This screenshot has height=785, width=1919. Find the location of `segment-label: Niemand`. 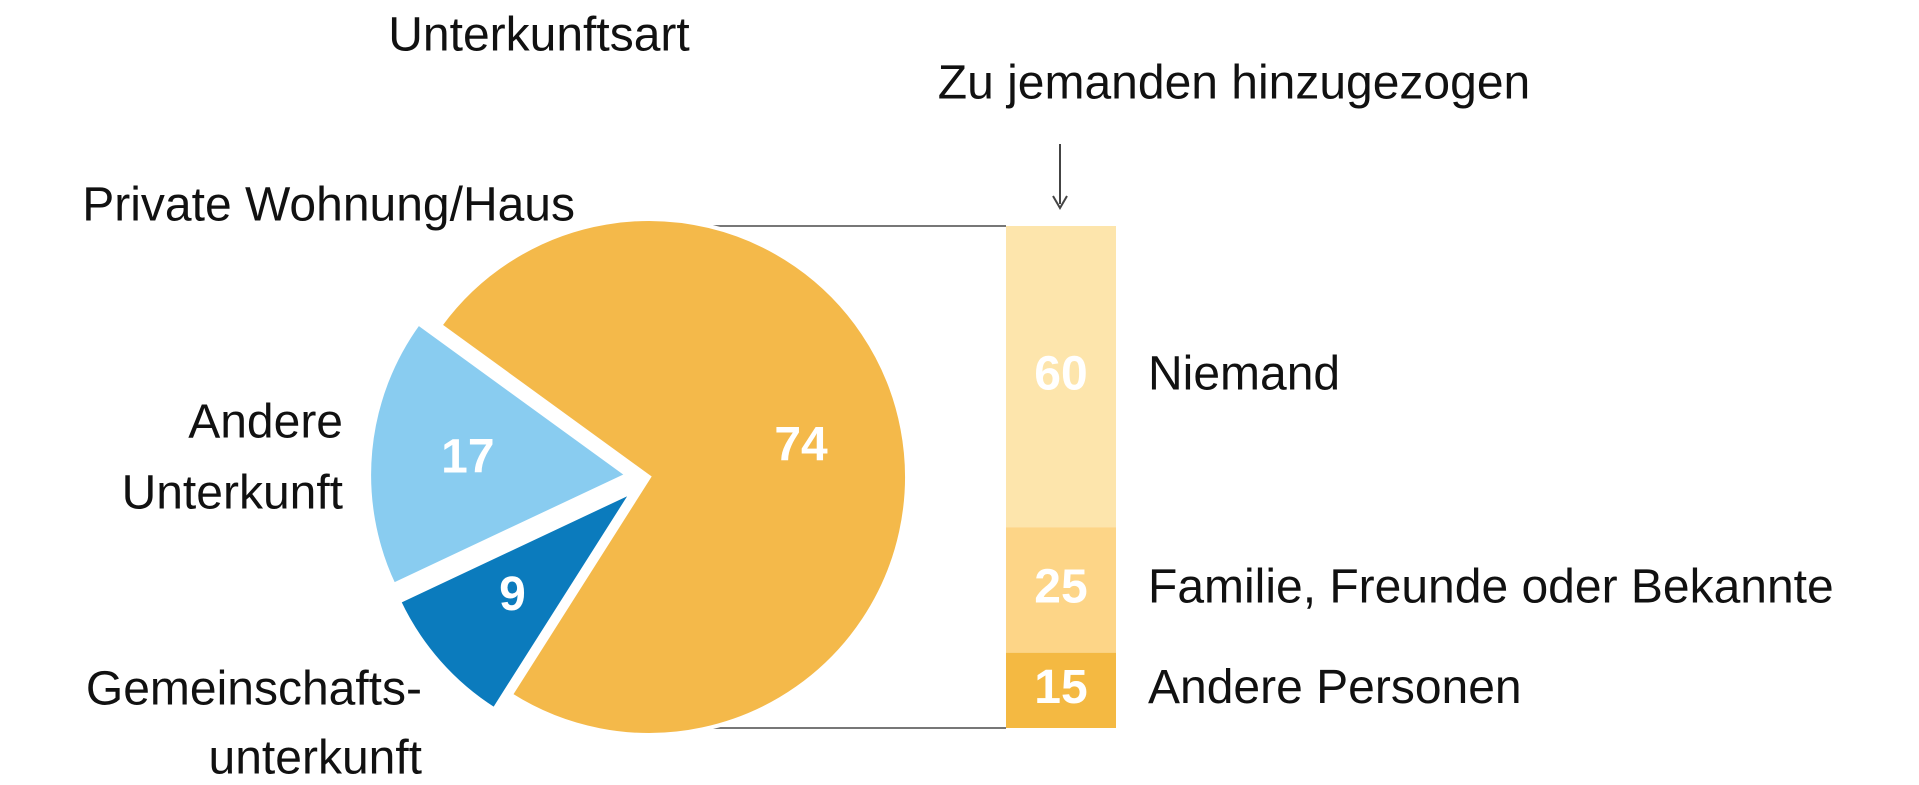

segment-label: Niemand is located at coordinates (1244, 373).